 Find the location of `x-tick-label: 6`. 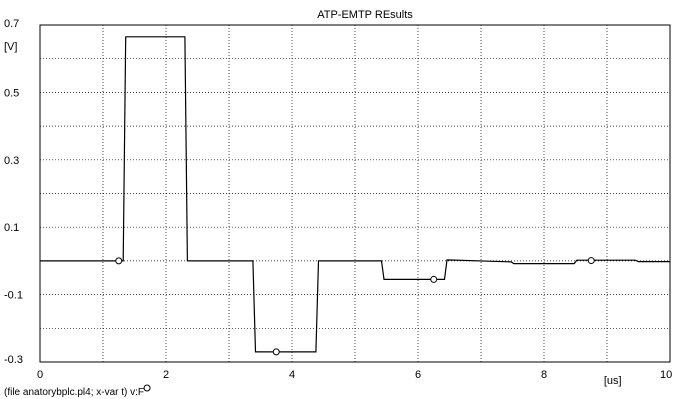

x-tick-label: 6 is located at coordinates (418, 375).